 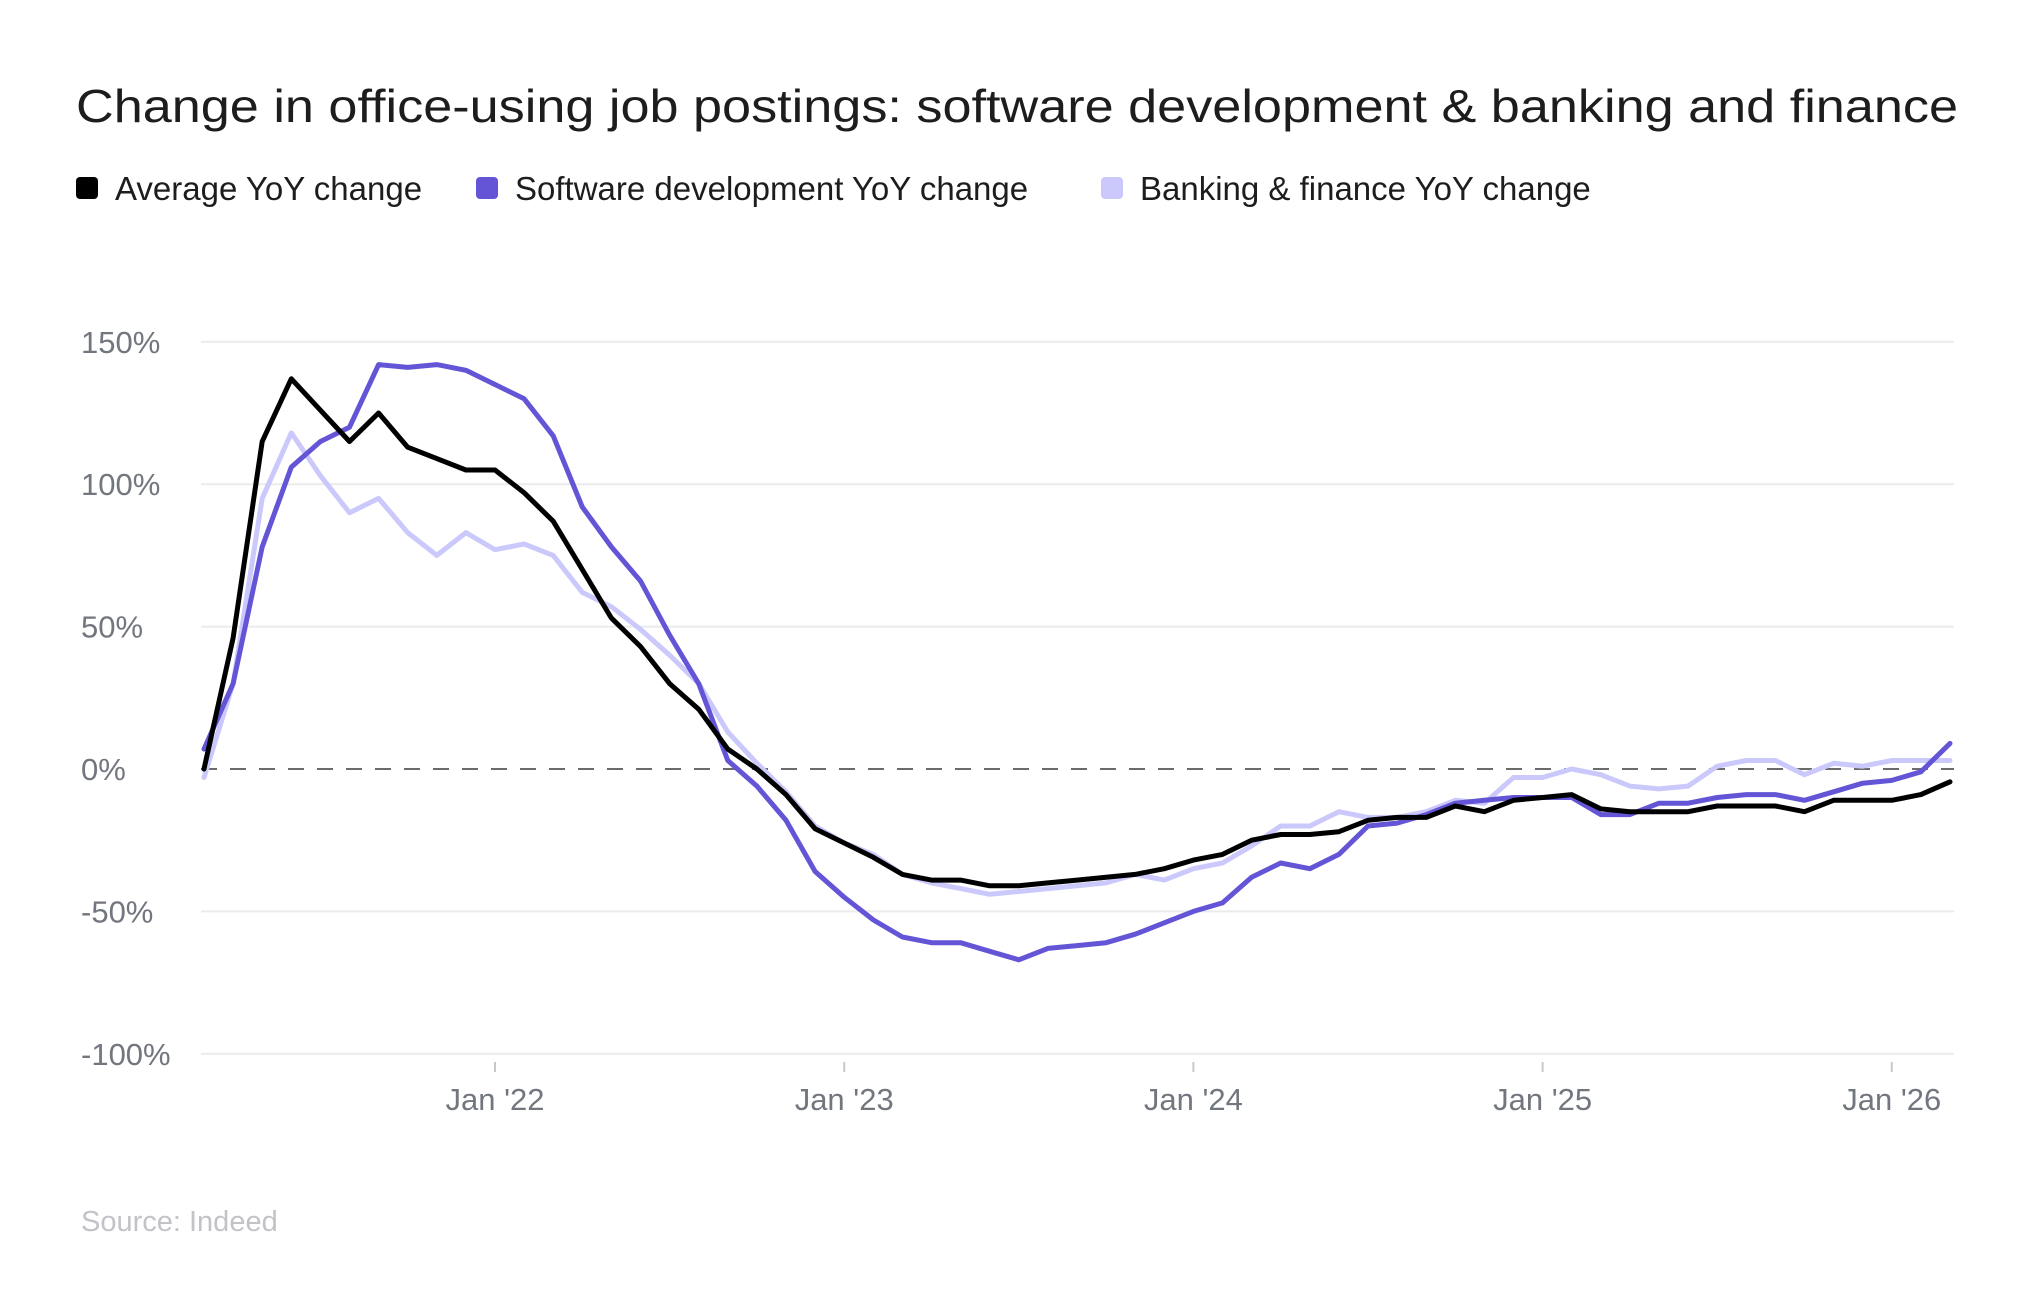 I want to click on legend-label: Banking & finance YoY change, so click(x=1365, y=188).